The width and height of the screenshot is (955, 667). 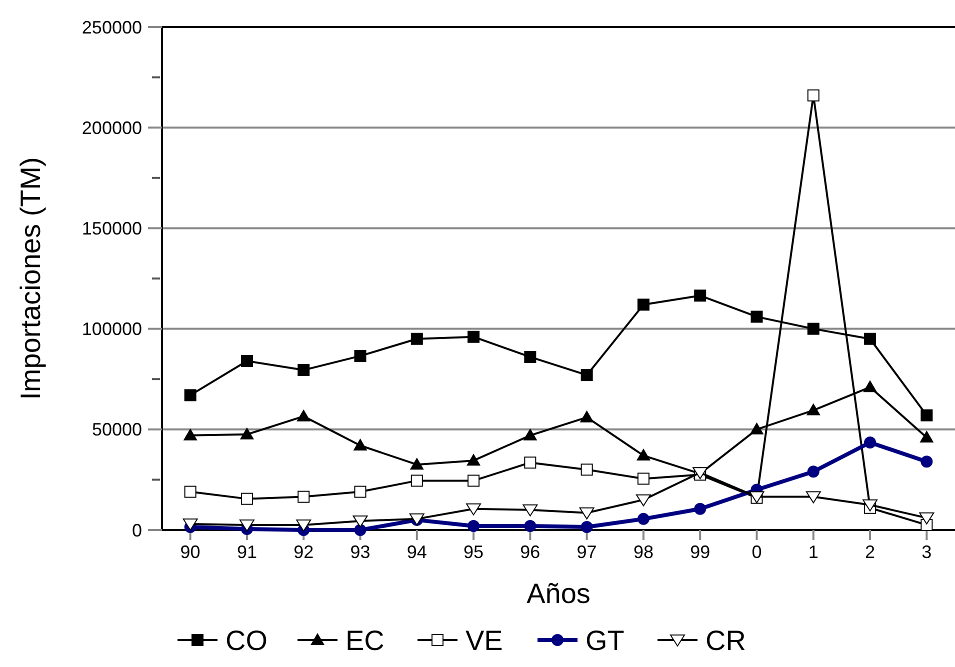 I want to click on legend-label: VE, so click(x=484, y=640).